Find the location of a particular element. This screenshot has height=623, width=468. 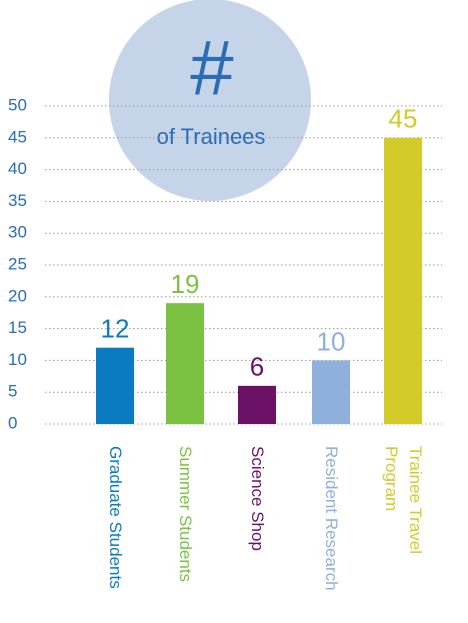

title-circle is located at coordinates (210, 100).